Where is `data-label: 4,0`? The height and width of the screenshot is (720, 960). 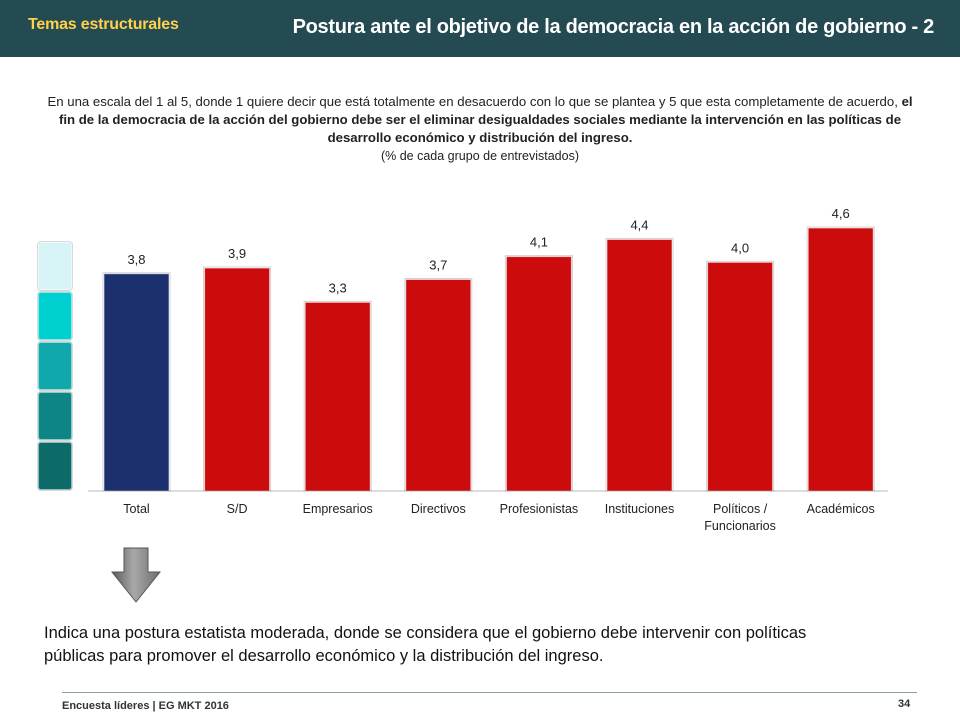 data-label: 4,0 is located at coordinates (740, 247).